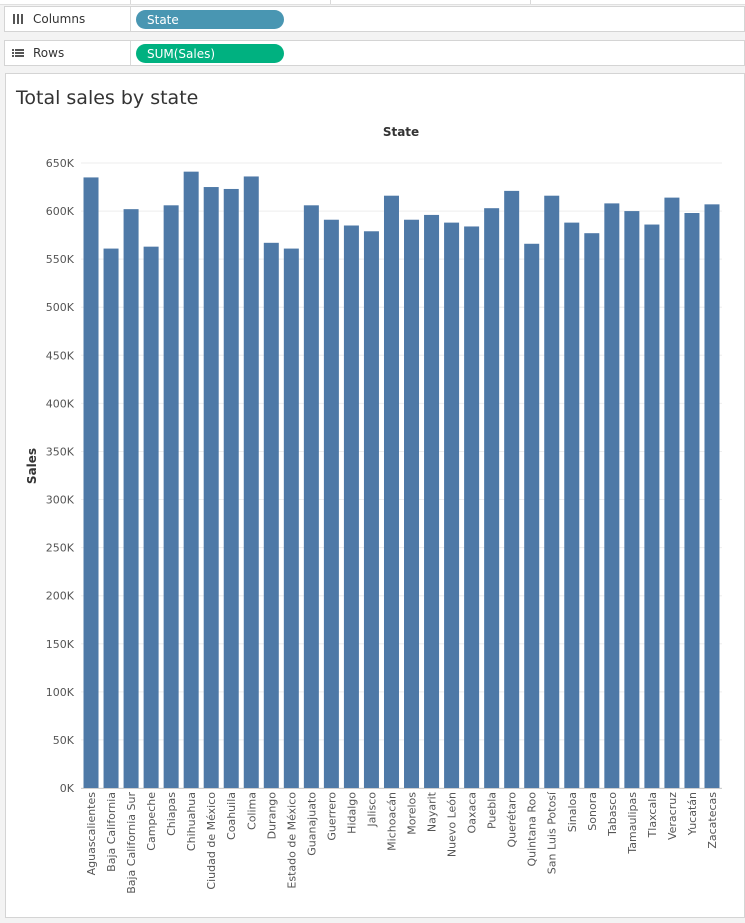 This screenshot has height=923, width=745. Describe the element at coordinates (211, 841) in the screenshot. I see `x-tick-label: Ciudad de México` at that location.